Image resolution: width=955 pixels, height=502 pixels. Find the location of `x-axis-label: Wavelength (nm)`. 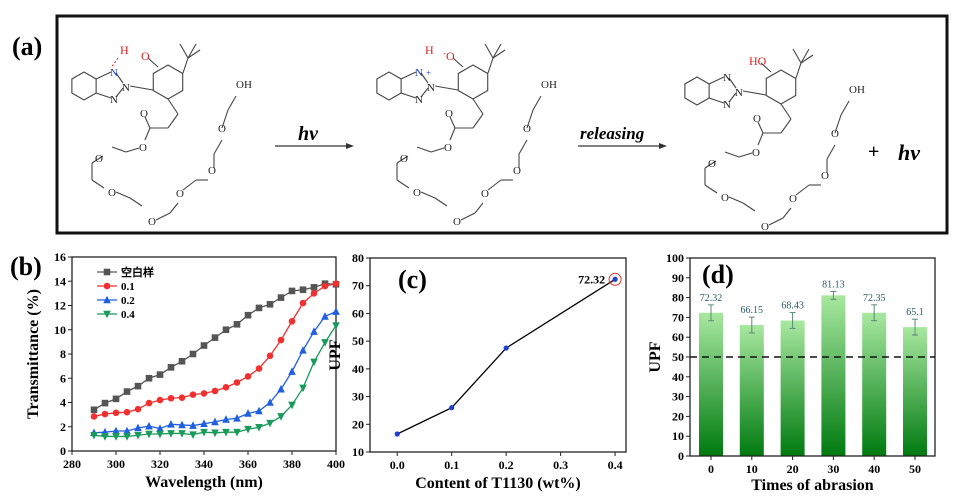

x-axis-label: Wavelength (nm) is located at coordinates (204, 482).